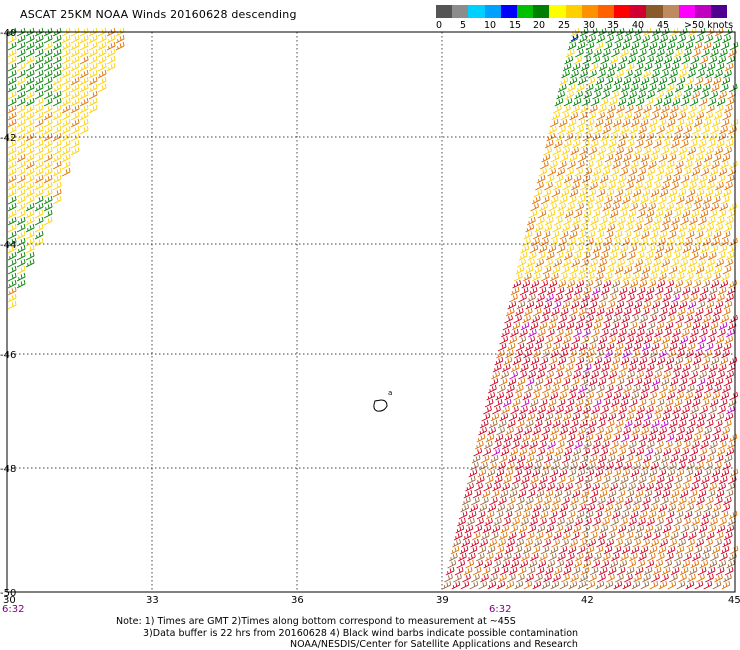  Describe the element at coordinates (490, 25) in the screenshot. I see `legend-label: 10` at that location.